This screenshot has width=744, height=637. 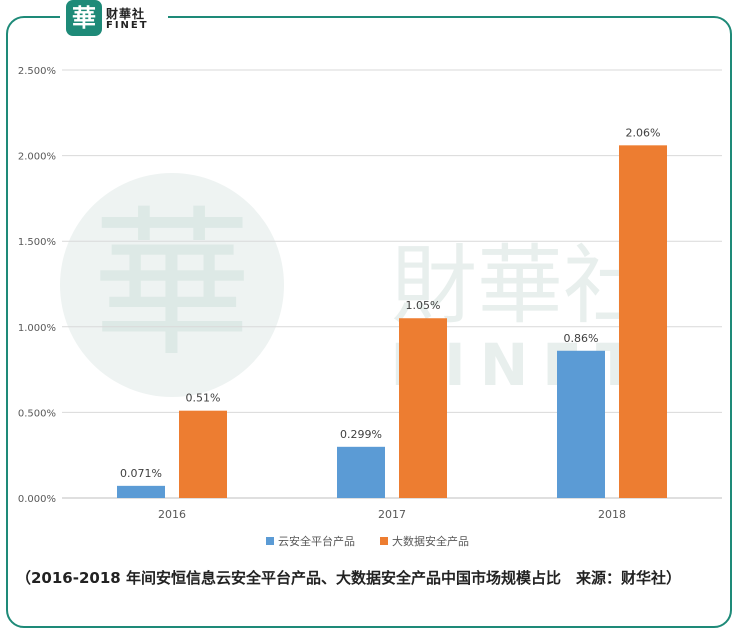 What do you see at coordinates (37, 285) in the screenshot?
I see `y-axis-ticks: 0.000% 0.500% 1.000% 1.500% 2.000% 2.500%` at bounding box center [37, 285].